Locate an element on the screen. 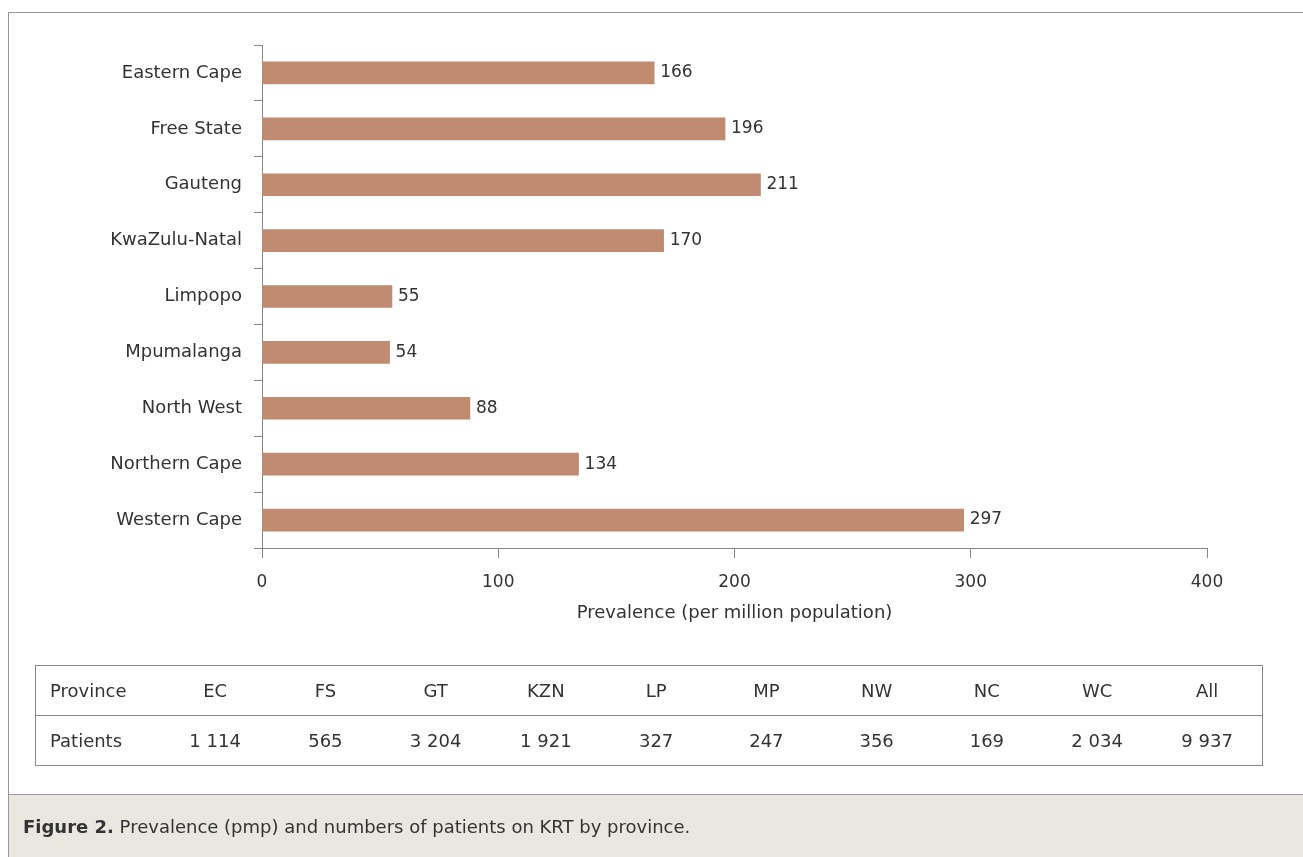  x-tick-label: 400 is located at coordinates (1207, 580).